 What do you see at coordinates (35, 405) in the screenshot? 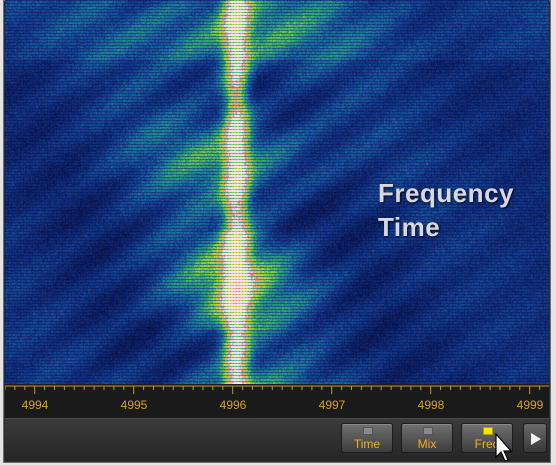
I see `tick-label: 4994` at bounding box center [35, 405].